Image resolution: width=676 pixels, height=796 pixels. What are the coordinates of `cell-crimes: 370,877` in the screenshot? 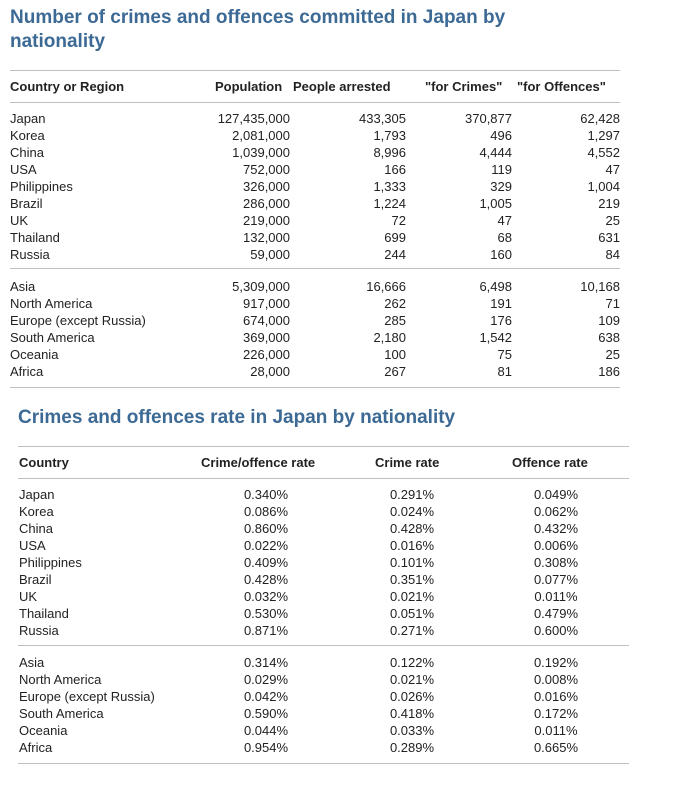 It's located at (488, 118).